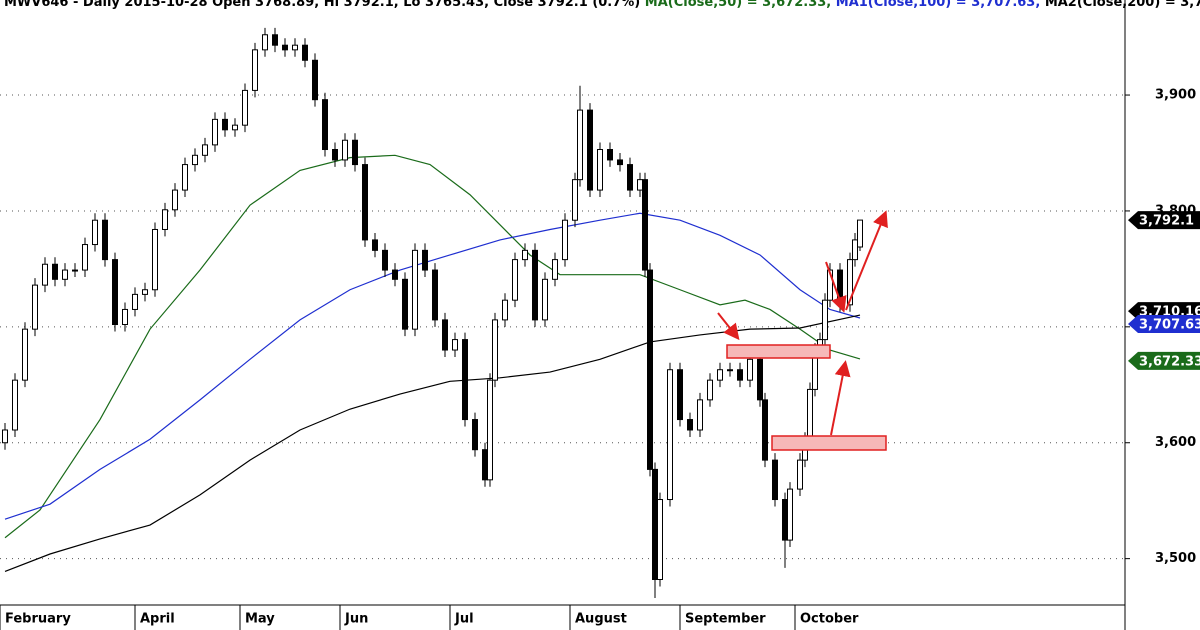 This screenshot has width=1200, height=630. Describe the element at coordinates (1169, 361) in the screenshot. I see `price-badge-label: 3,672.33` at that location.